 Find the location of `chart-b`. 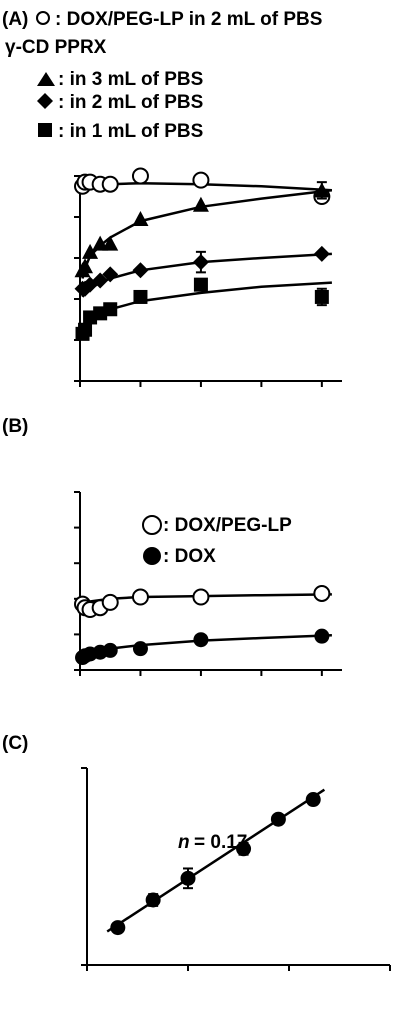

chart-b is located at coordinates (208, 583).